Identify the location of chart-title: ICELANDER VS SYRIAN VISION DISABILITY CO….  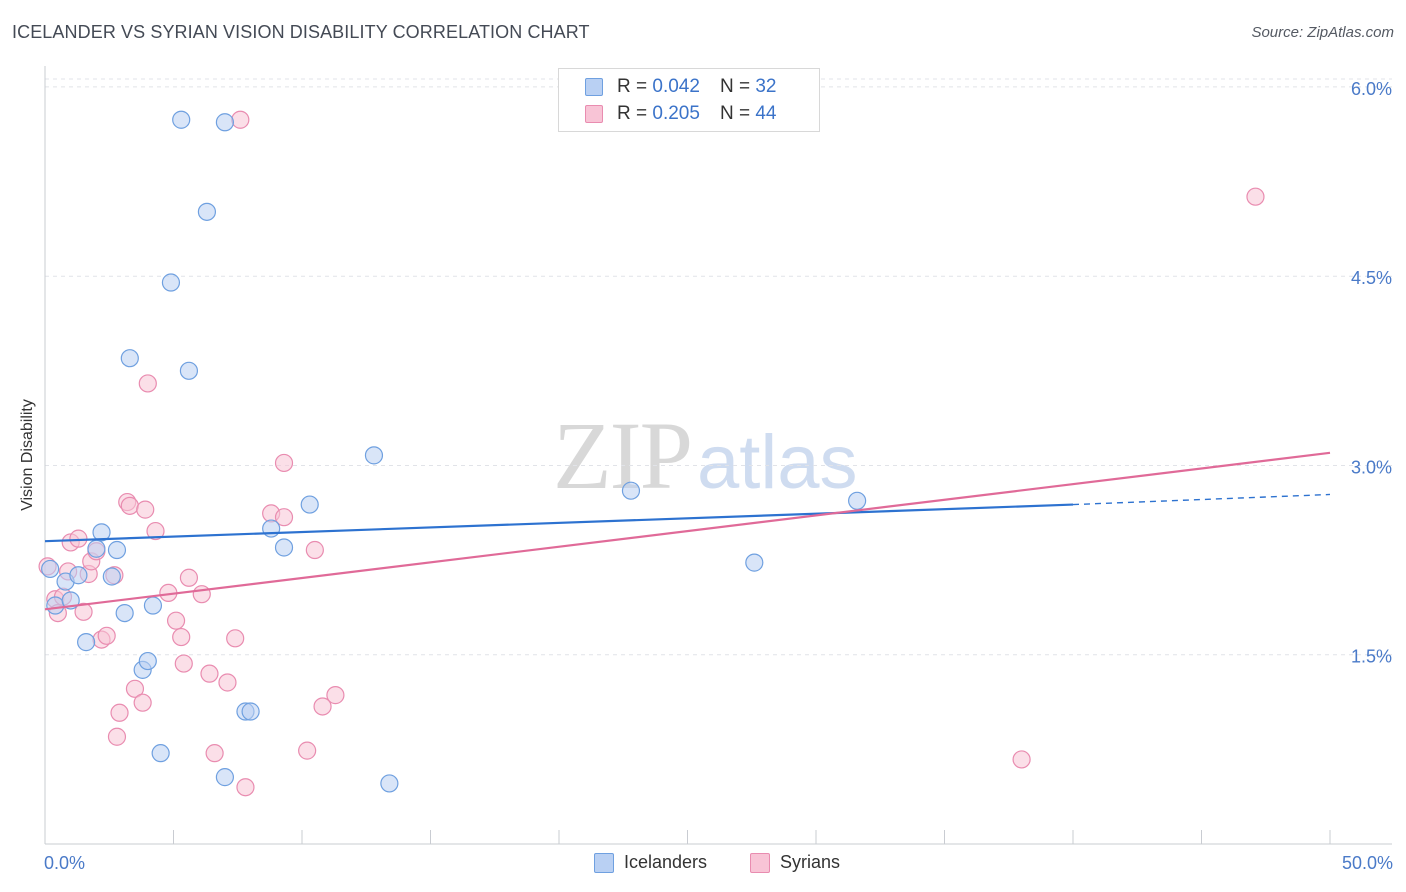
(301, 32).